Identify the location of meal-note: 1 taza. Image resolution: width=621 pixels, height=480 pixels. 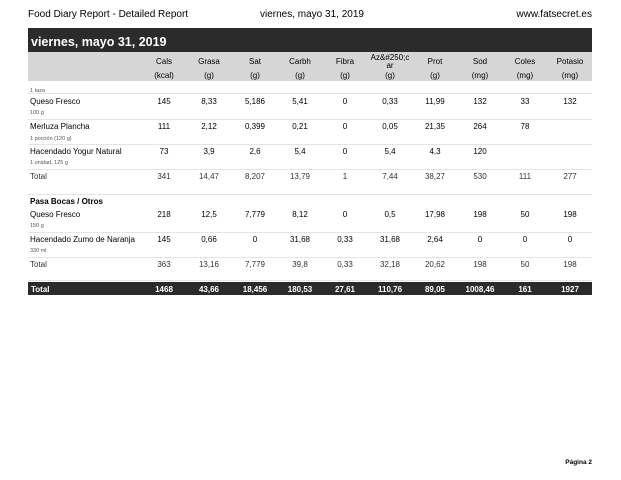
(37, 91).